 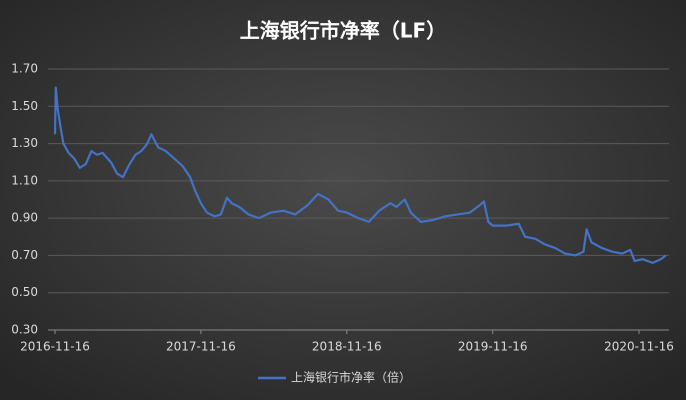 What do you see at coordinates (347, 347) in the screenshot?
I see `x-tick-label: 2018-11-16` at bounding box center [347, 347].